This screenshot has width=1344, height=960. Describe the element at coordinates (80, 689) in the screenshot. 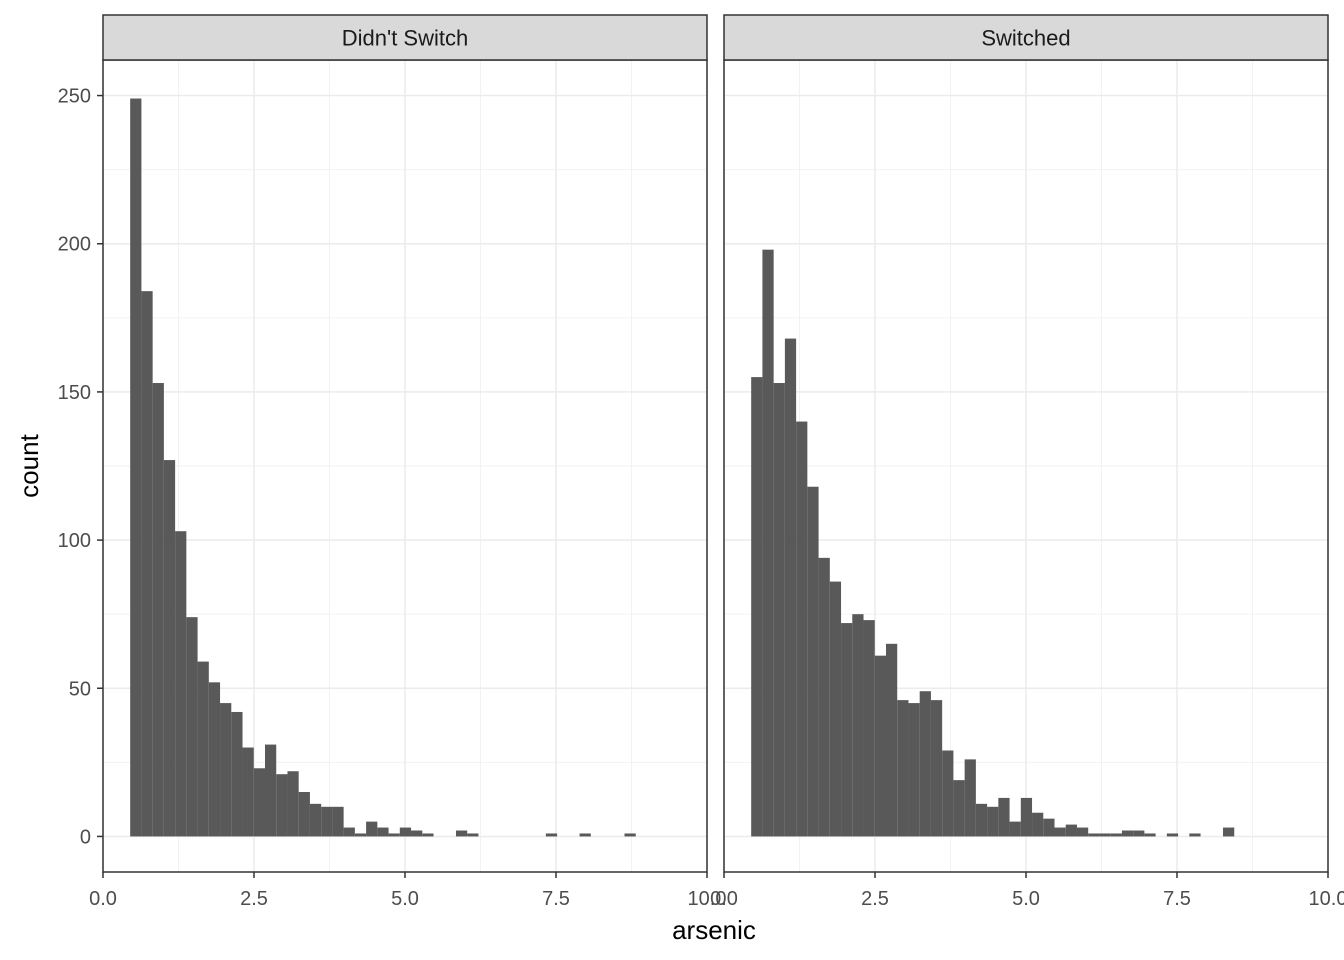

I see `y-tick-label: 50` at that location.